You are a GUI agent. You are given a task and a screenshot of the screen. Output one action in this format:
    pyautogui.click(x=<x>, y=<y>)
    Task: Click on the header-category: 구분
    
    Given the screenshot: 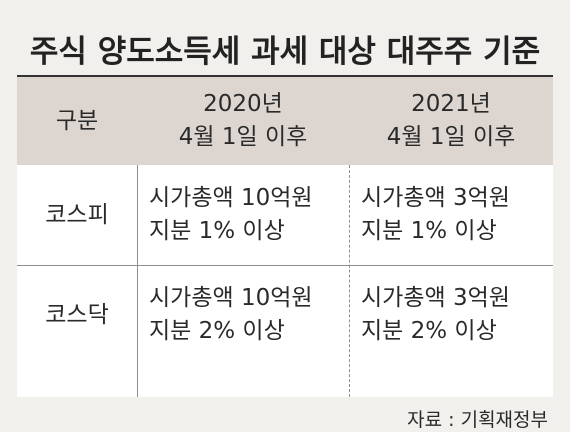 What is the action you would take?
    pyautogui.click(x=77, y=121)
    